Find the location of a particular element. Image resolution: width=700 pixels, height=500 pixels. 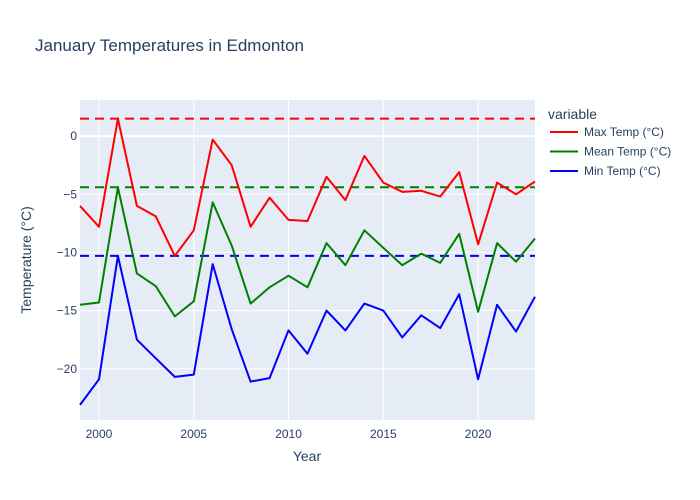

x-tick-label: 2015 is located at coordinates (383, 434).